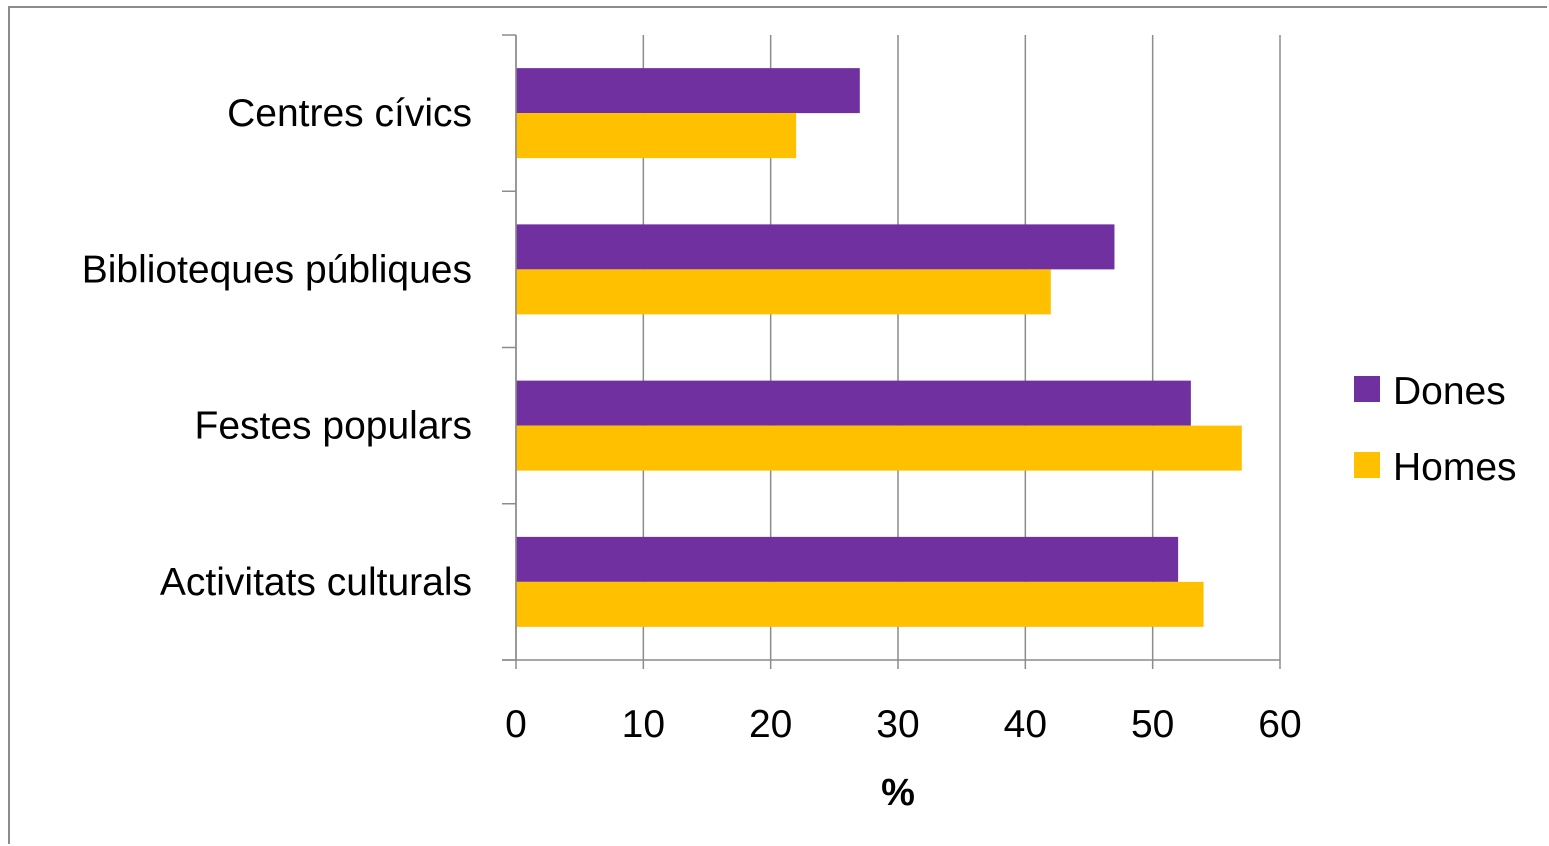 The image size is (1549, 846). What do you see at coordinates (1279, 724) in the screenshot?
I see `x-tick-label: 60` at bounding box center [1279, 724].